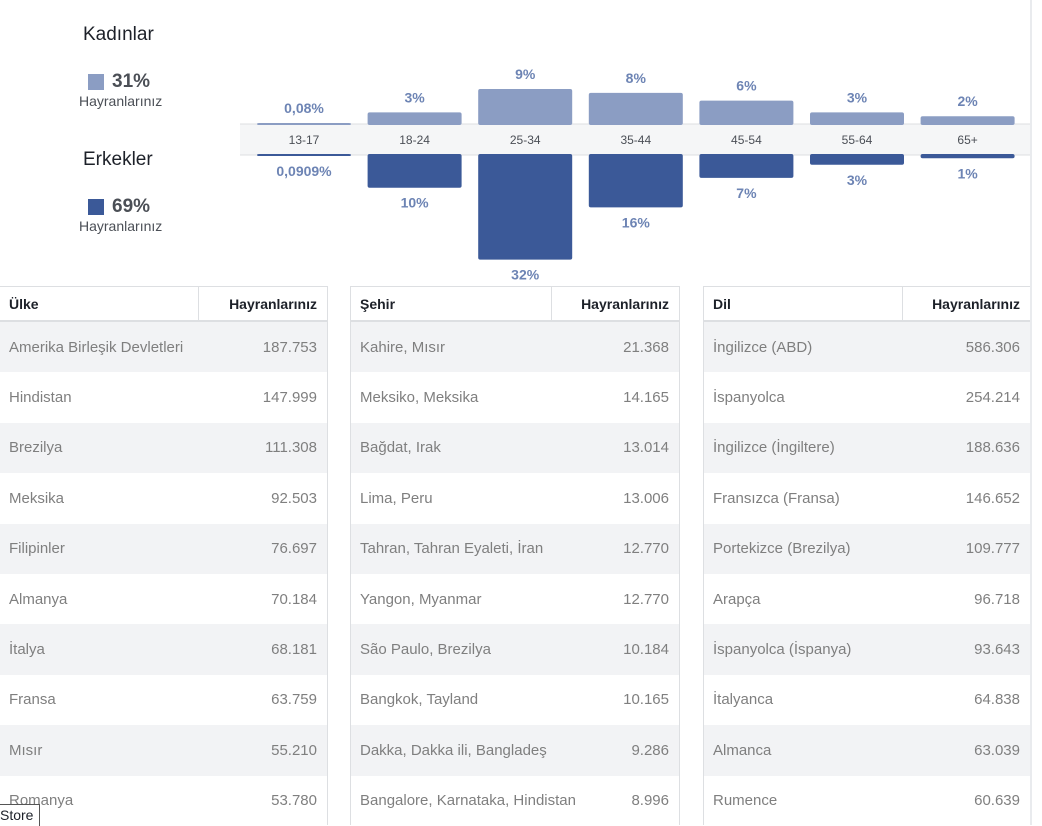  I want to click on table-row: Almanya 70.184, so click(163, 599).